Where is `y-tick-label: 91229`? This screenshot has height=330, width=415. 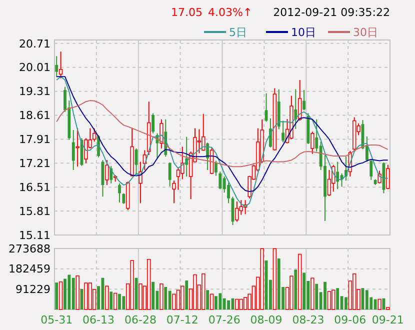 y-tick-label: 91229 is located at coordinates (33, 289).